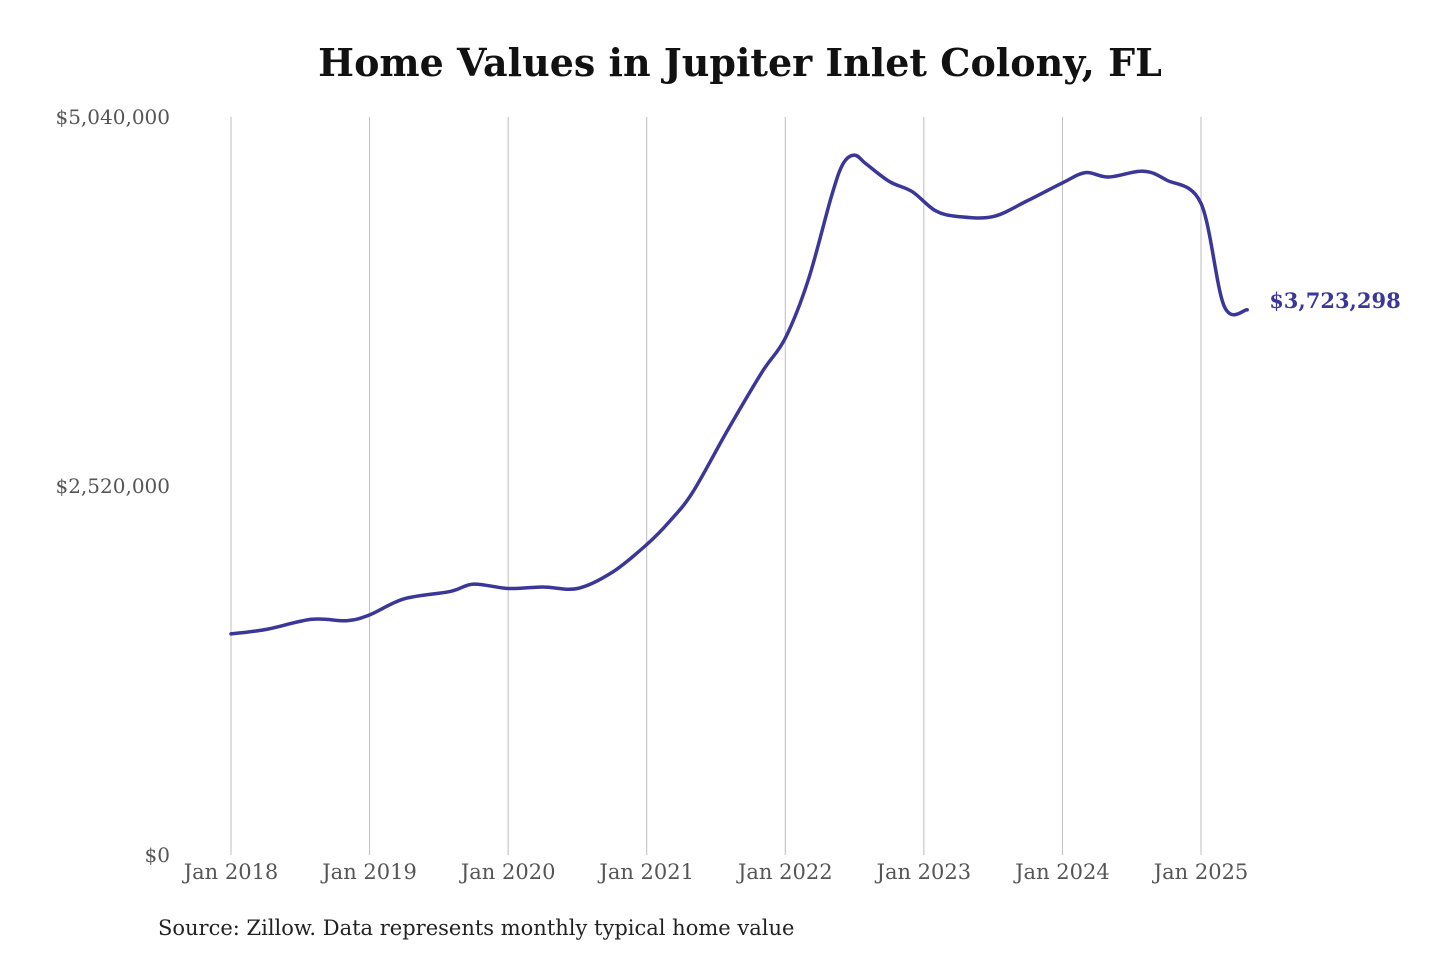  I want to click on y-tick-label: $2,520,000, so click(112, 486).